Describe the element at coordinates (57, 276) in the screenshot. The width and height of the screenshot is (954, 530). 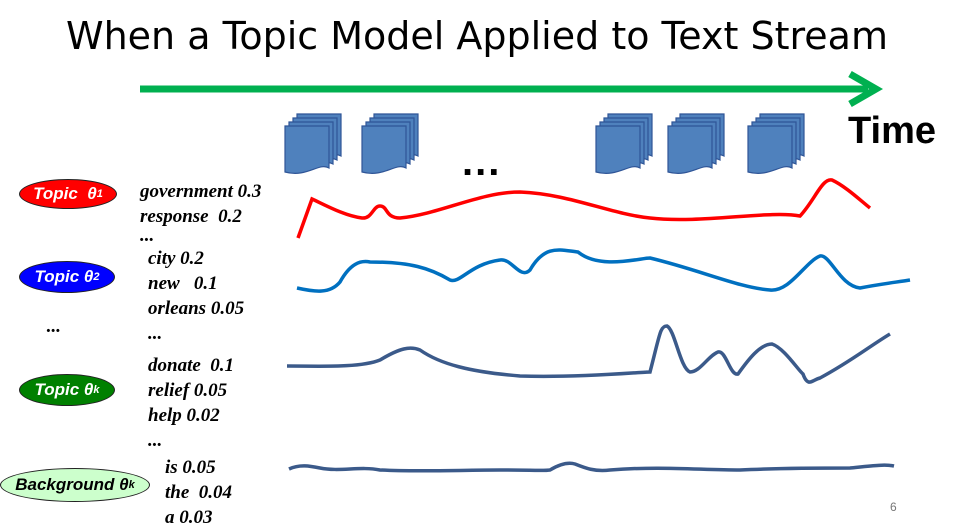
I see `topic-2-label: Topic` at that location.